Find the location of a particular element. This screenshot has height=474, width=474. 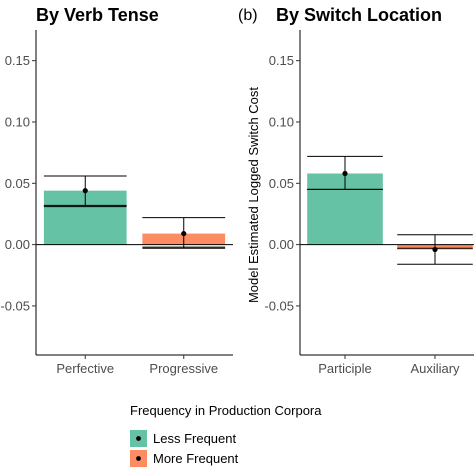

legend-title: Frequency in Production Corpora is located at coordinates (226, 410).